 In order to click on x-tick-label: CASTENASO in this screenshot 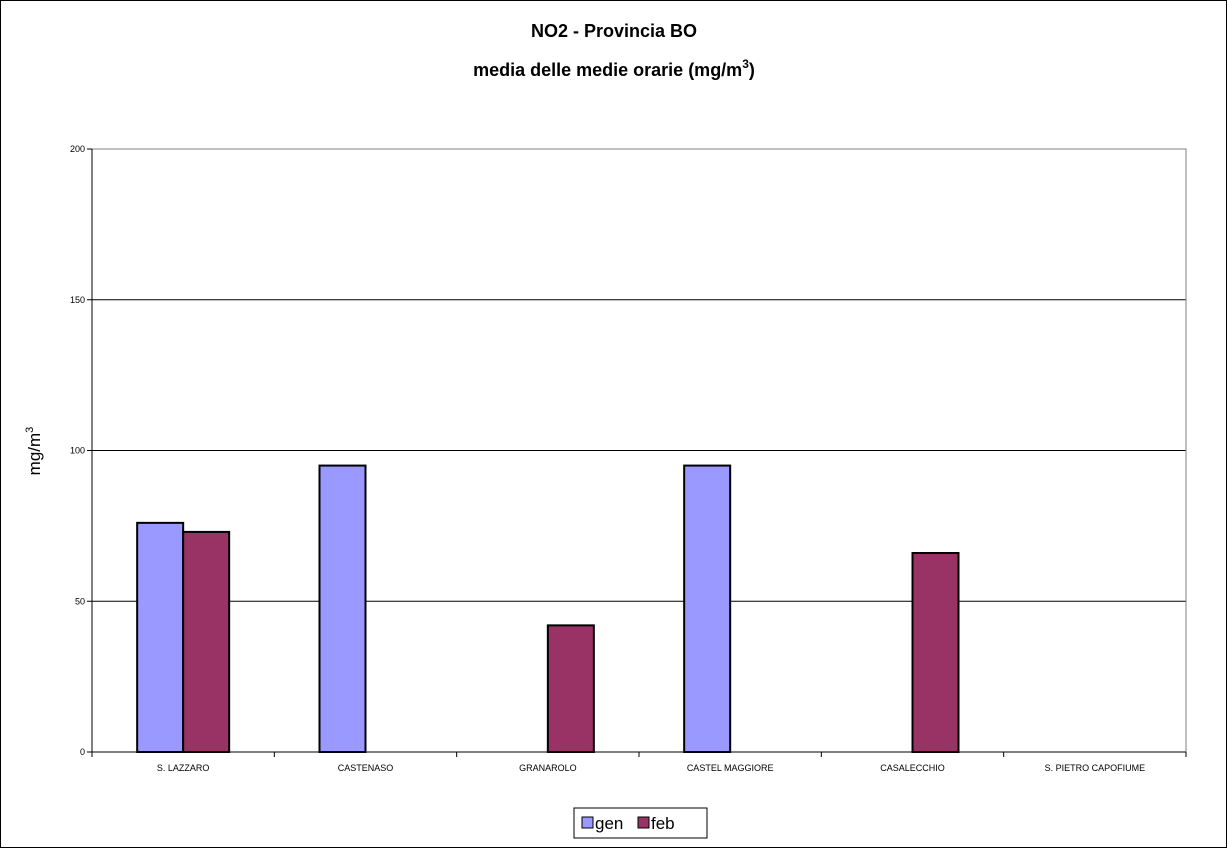, I will do `click(366, 768)`.